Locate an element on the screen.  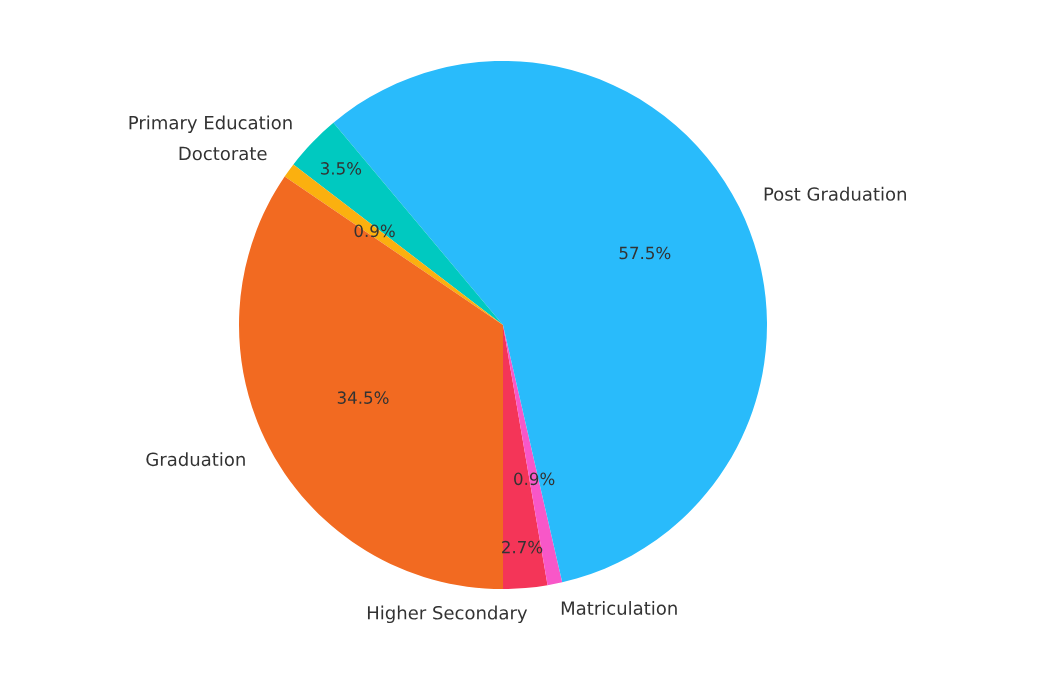
data-label: 34.5% is located at coordinates (363, 397).